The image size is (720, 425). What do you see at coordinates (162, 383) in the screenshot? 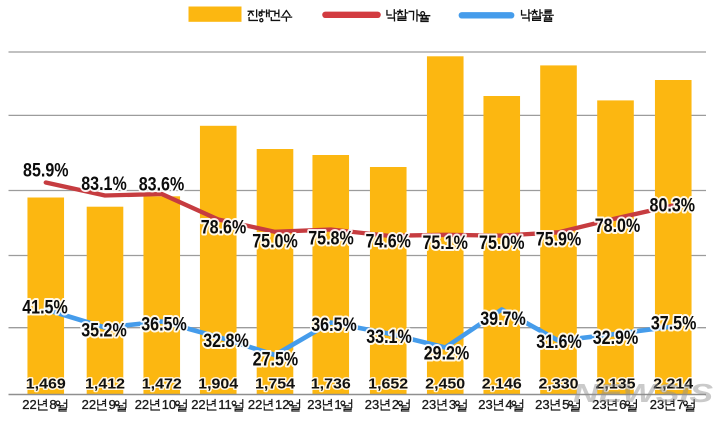
I see `svg-text: 1,472` at bounding box center [162, 383].